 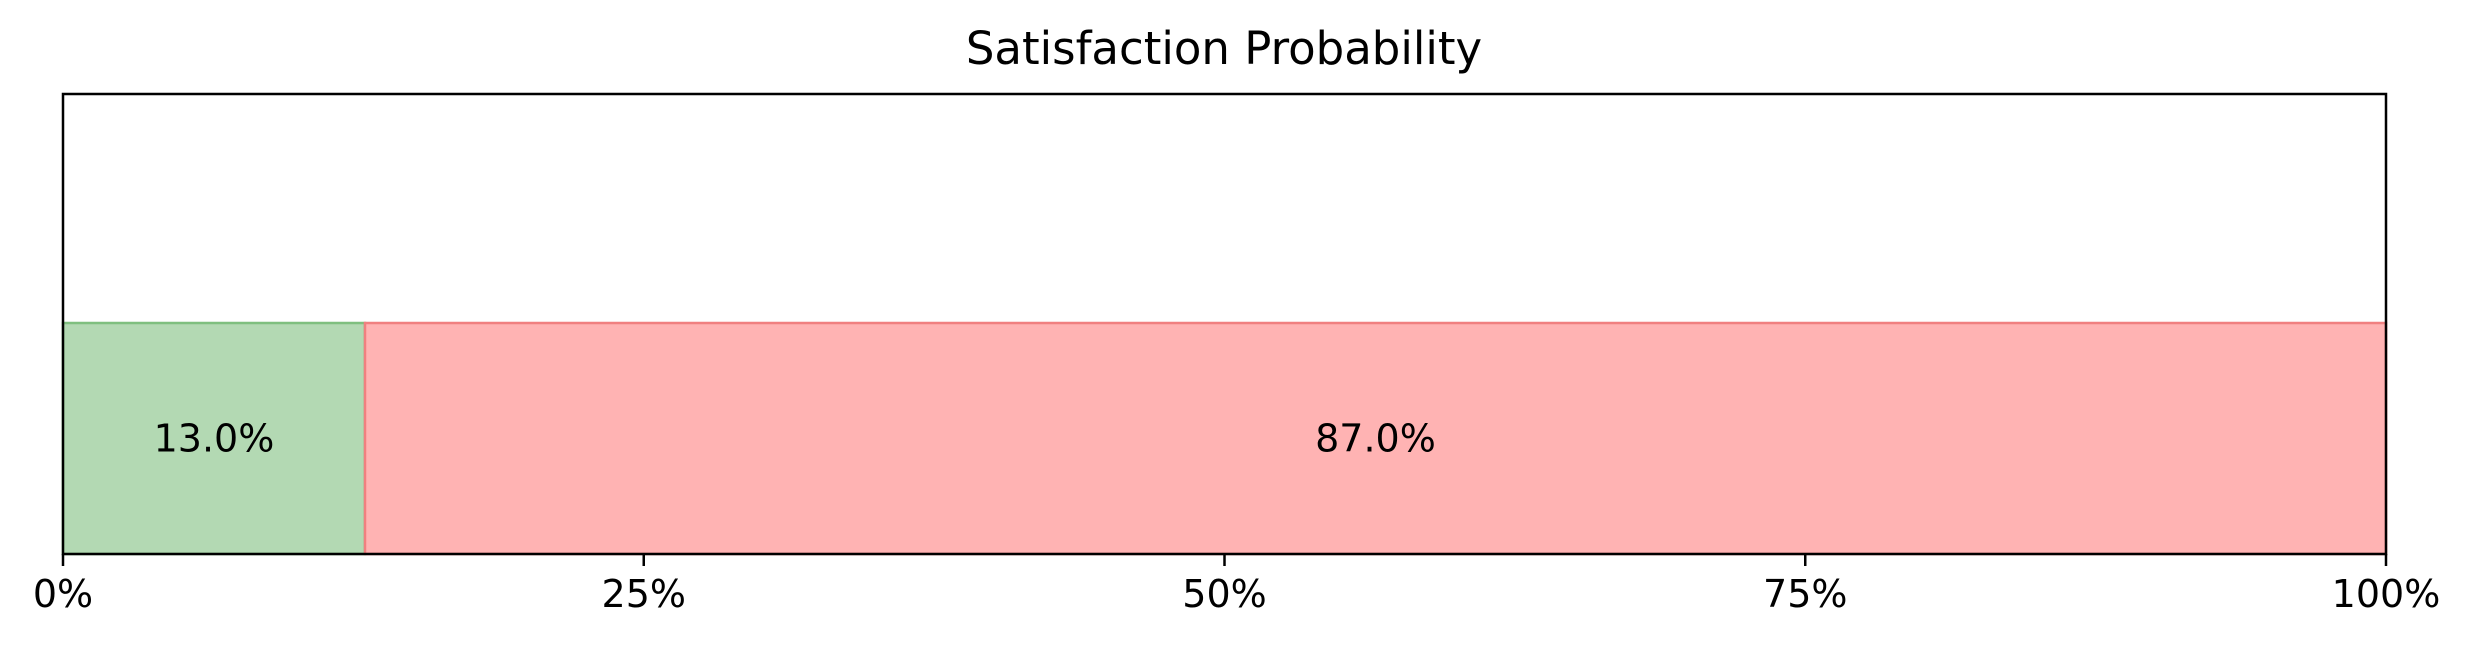 I want to click on bar-label-group: 13.0% 87.0%, so click(x=795, y=439).